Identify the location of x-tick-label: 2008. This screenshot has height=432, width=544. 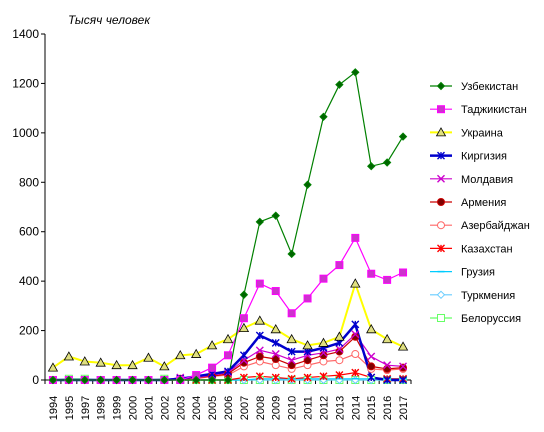
(261, 408).